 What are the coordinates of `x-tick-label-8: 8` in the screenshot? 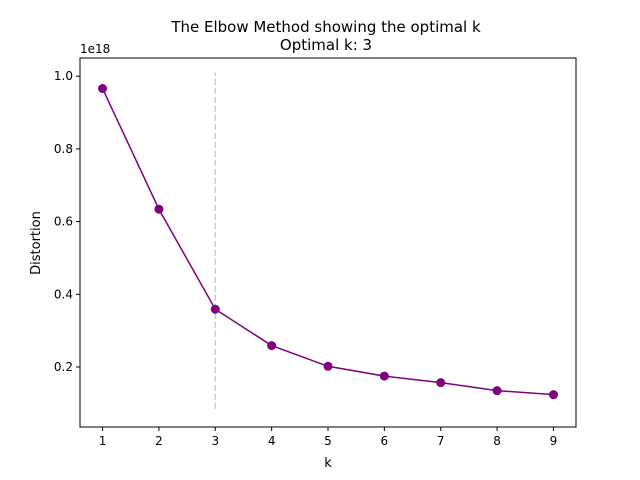 It's located at (497, 441).